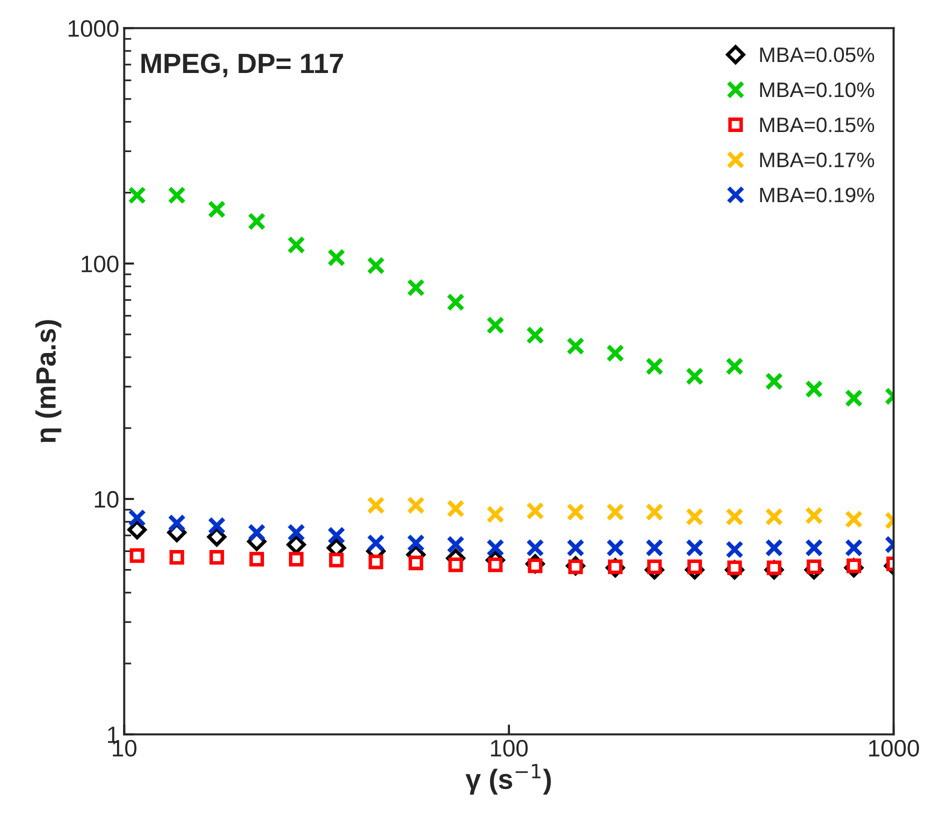 The height and width of the screenshot is (827, 927). What do you see at coordinates (817, 125) in the screenshot?
I see `legend-label: MBA=0.15%` at bounding box center [817, 125].